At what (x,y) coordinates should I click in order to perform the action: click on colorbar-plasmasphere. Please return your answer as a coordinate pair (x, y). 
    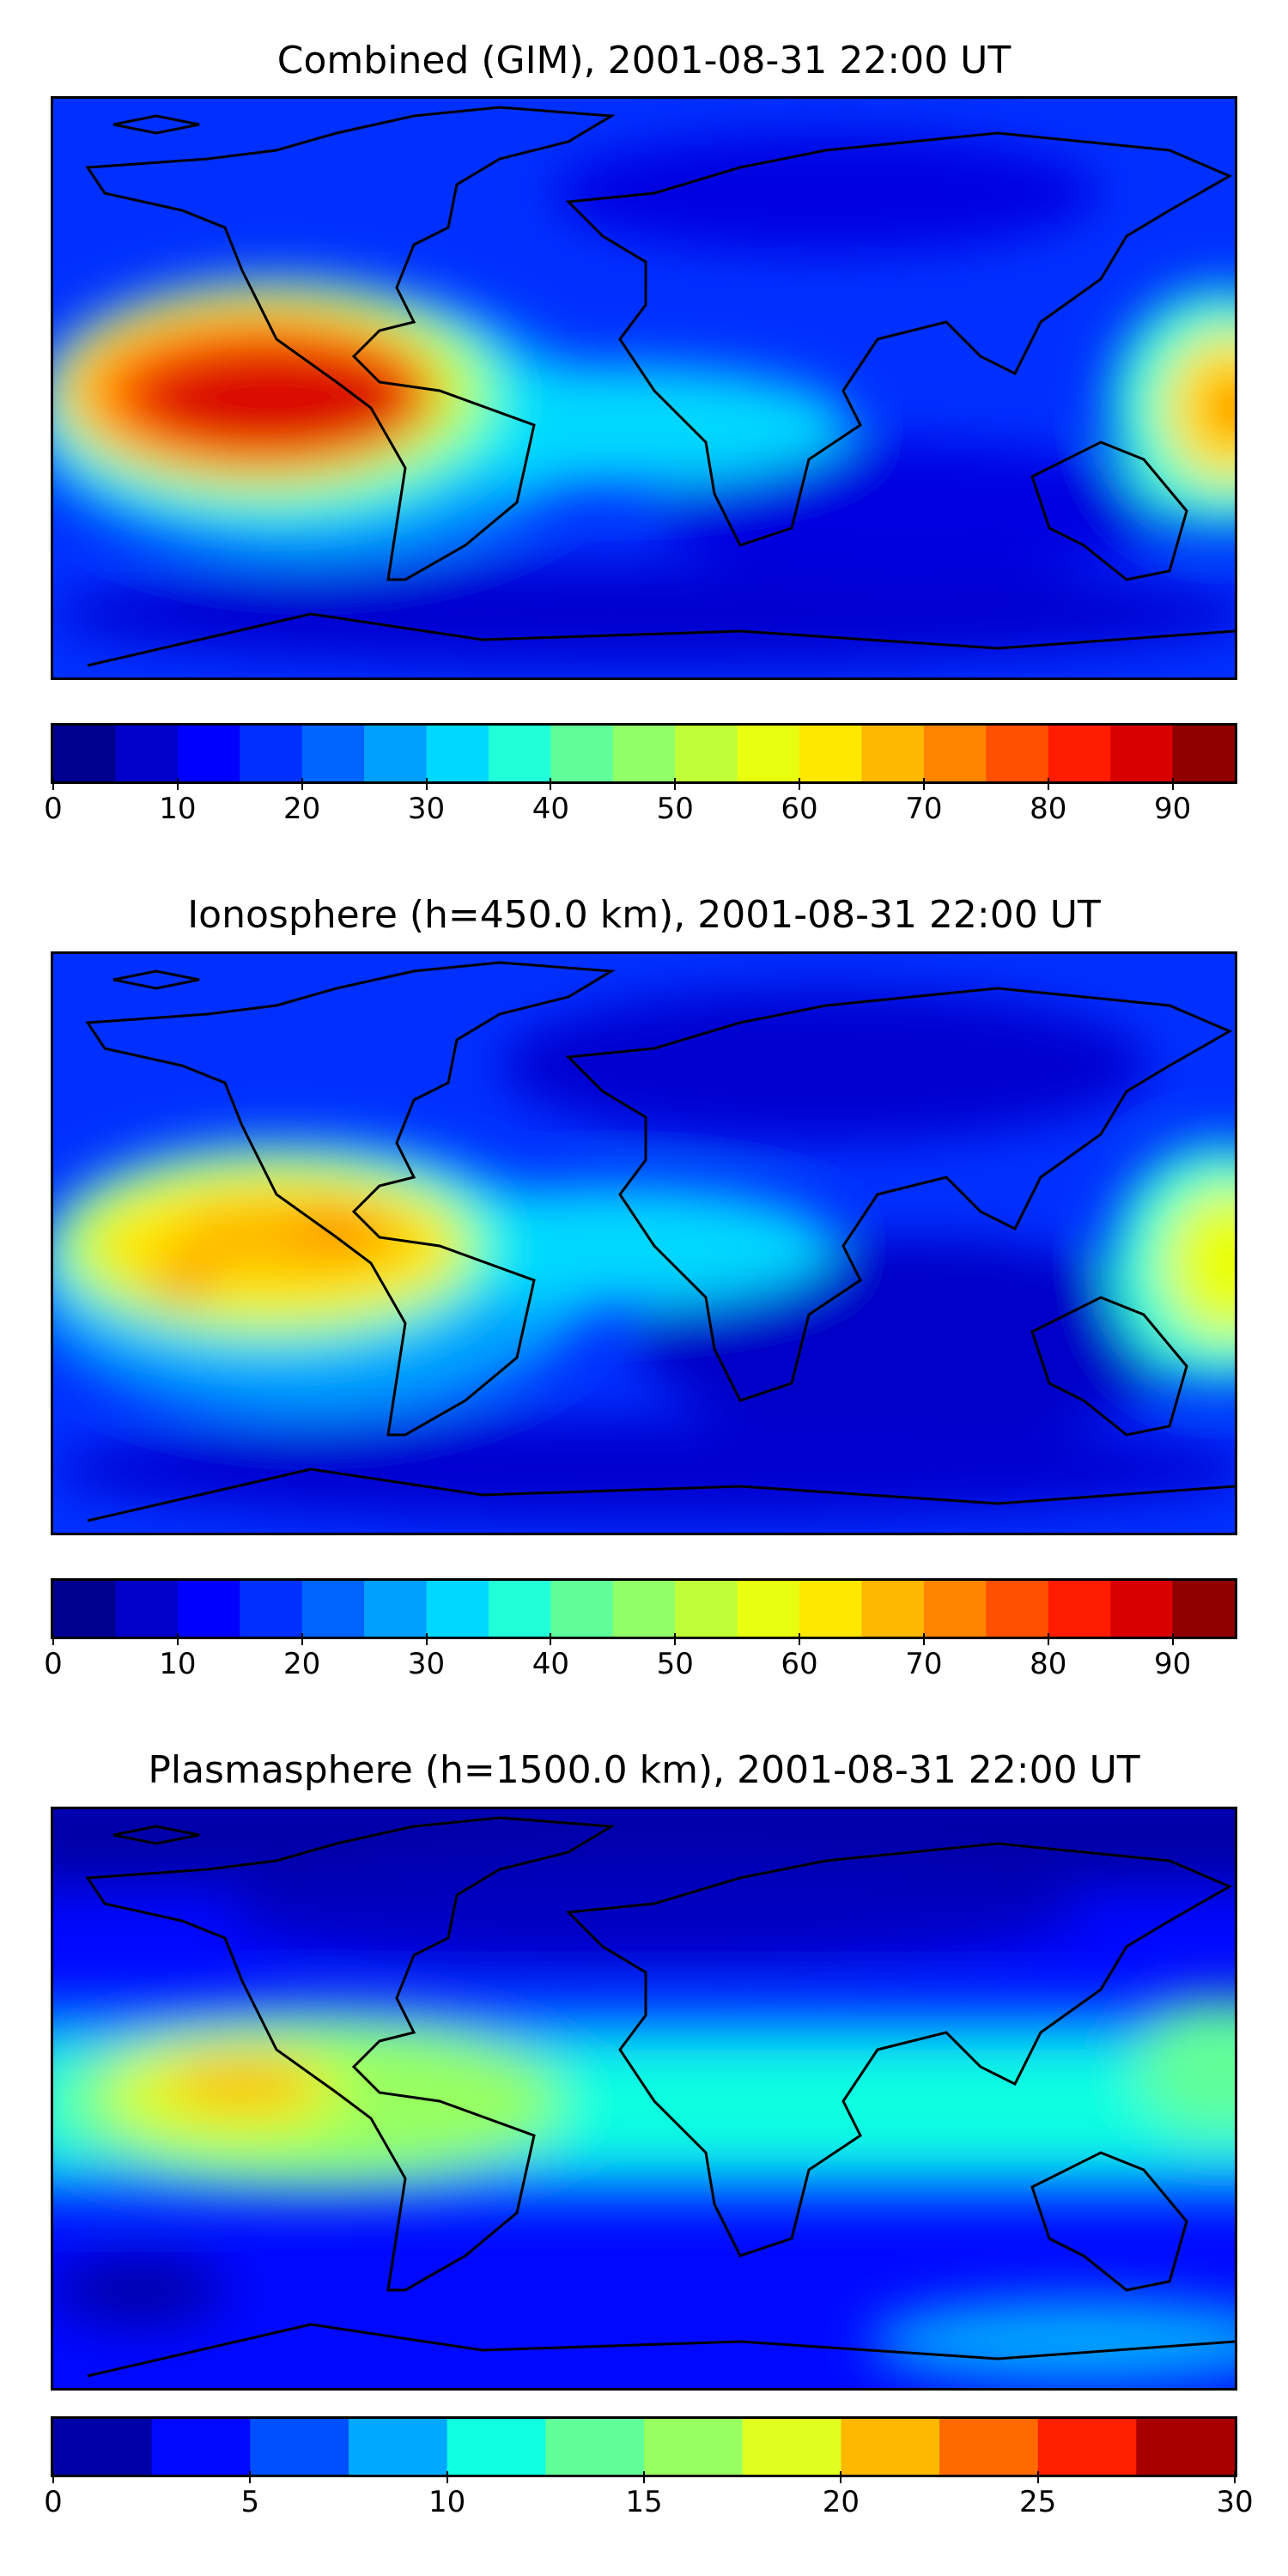
    Looking at the image, I should click on (644, 2446).